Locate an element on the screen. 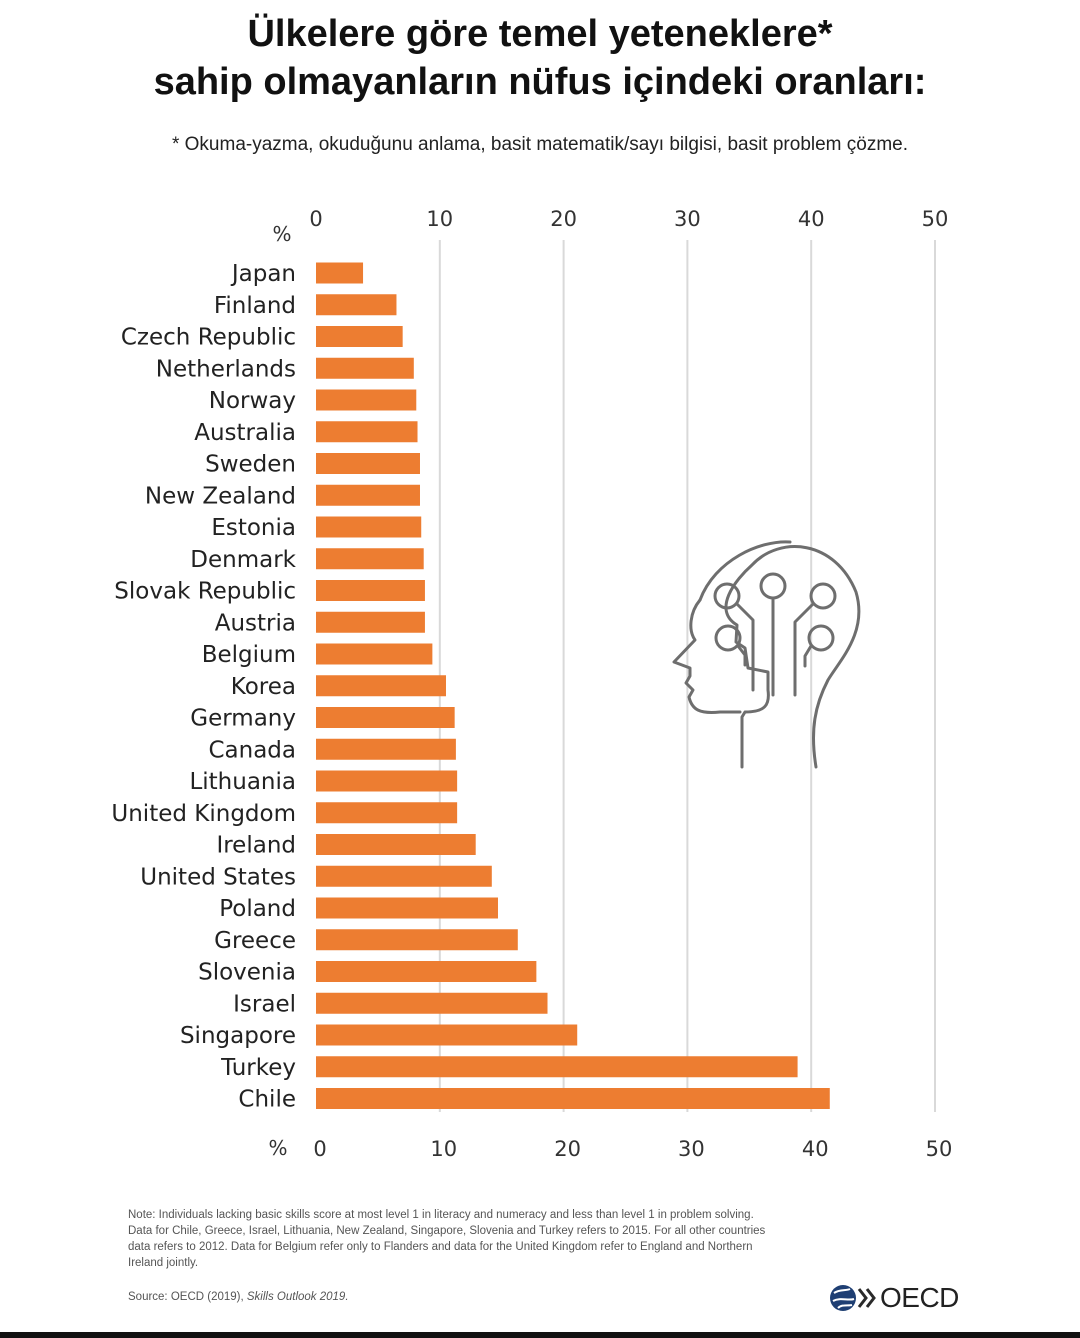 The image size is (1080, 1338). x-tick-label-top: 10 is located at coordinates (439, 219).